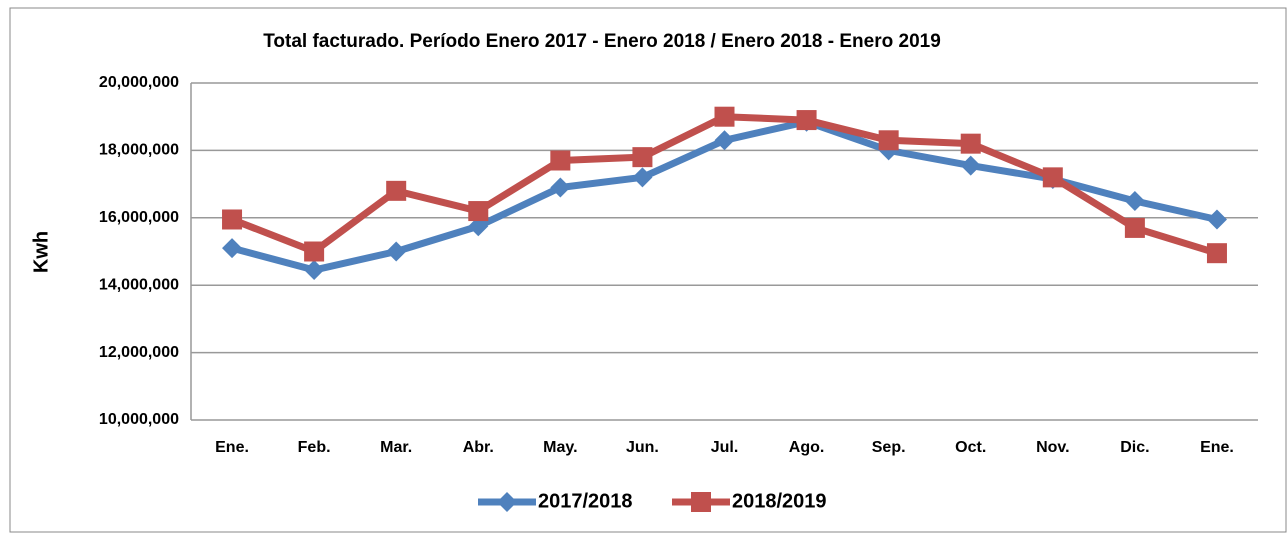  What do you see at coordinates (560, 447) in the screenshot?
I see `x-tick-label: May.` at bounding box center [560, 447].